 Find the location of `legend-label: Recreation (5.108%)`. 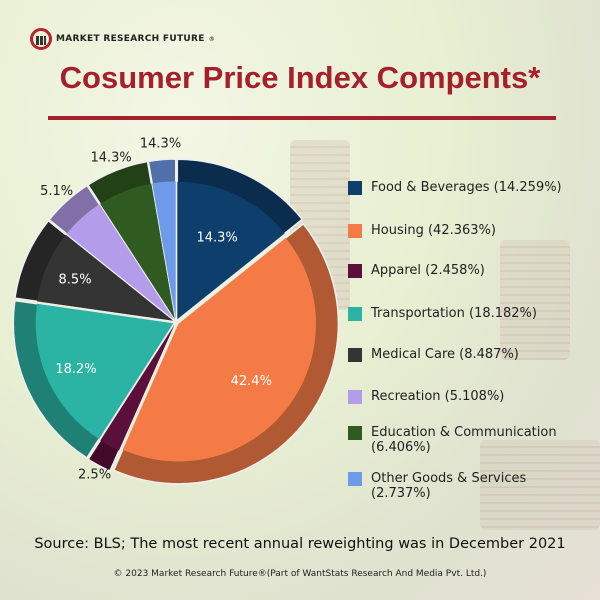

legend-label: Recreation (5.108%) is located at coordinates (438, 396).